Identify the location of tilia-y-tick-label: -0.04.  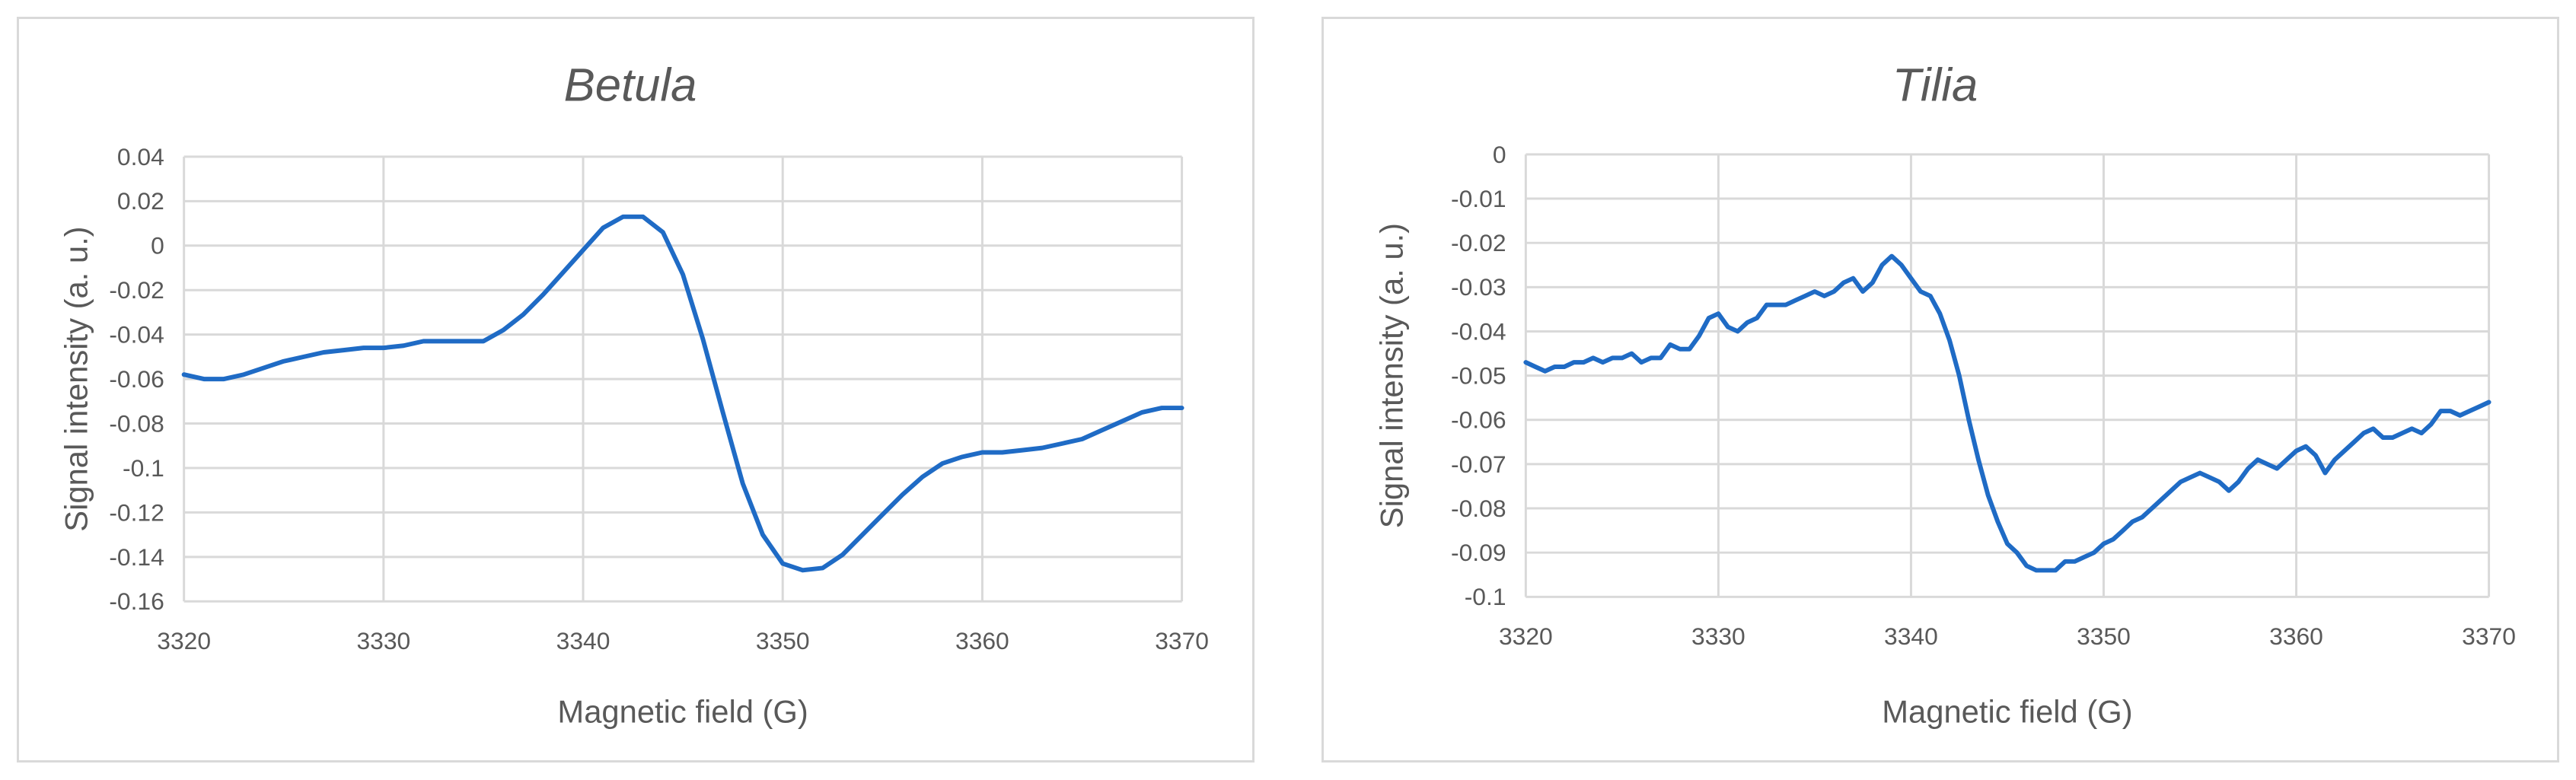
(1478, 331).